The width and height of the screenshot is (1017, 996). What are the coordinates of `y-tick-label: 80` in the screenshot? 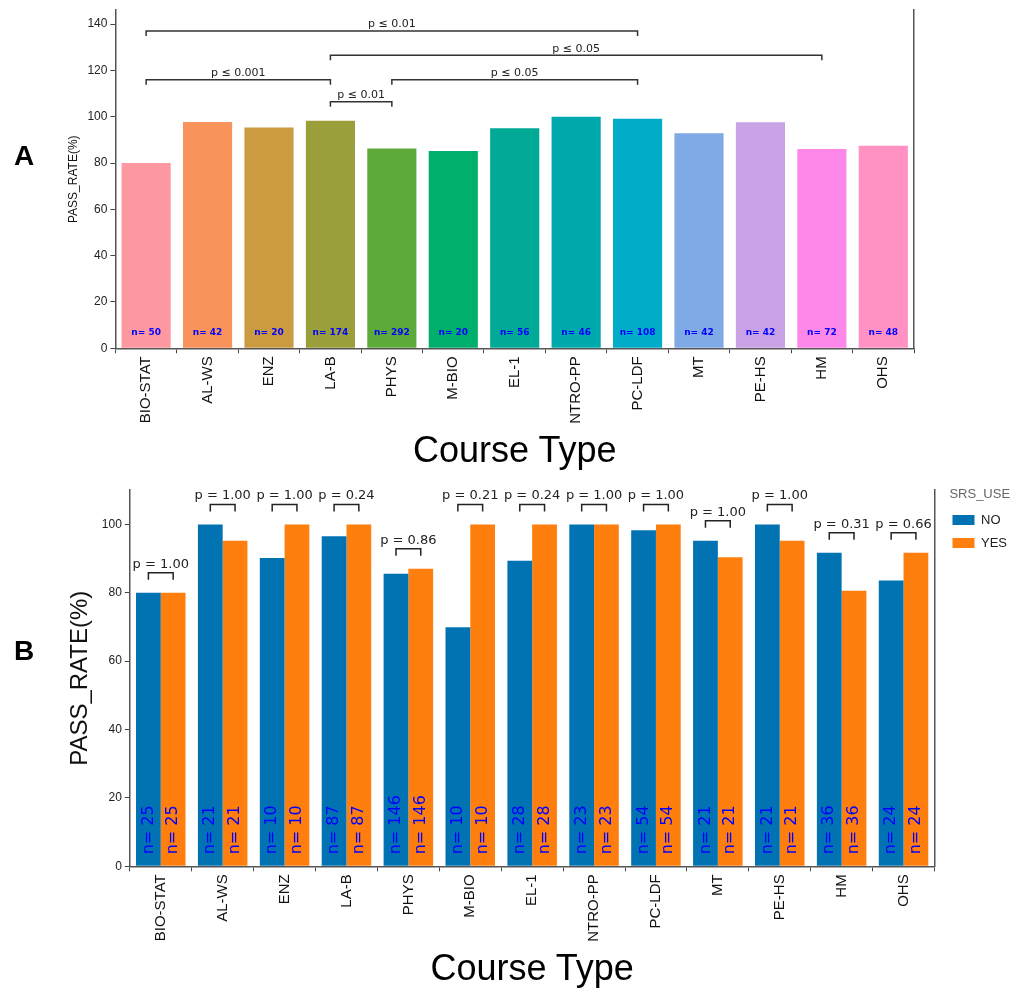 It's located at (101, 162).